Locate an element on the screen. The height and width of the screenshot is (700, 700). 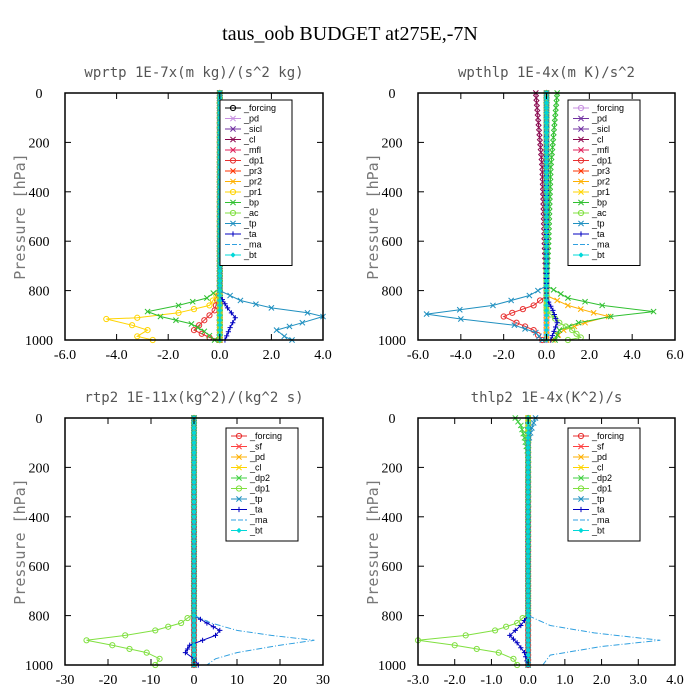
legend-label: _bt is located at coordinates (598, 255).